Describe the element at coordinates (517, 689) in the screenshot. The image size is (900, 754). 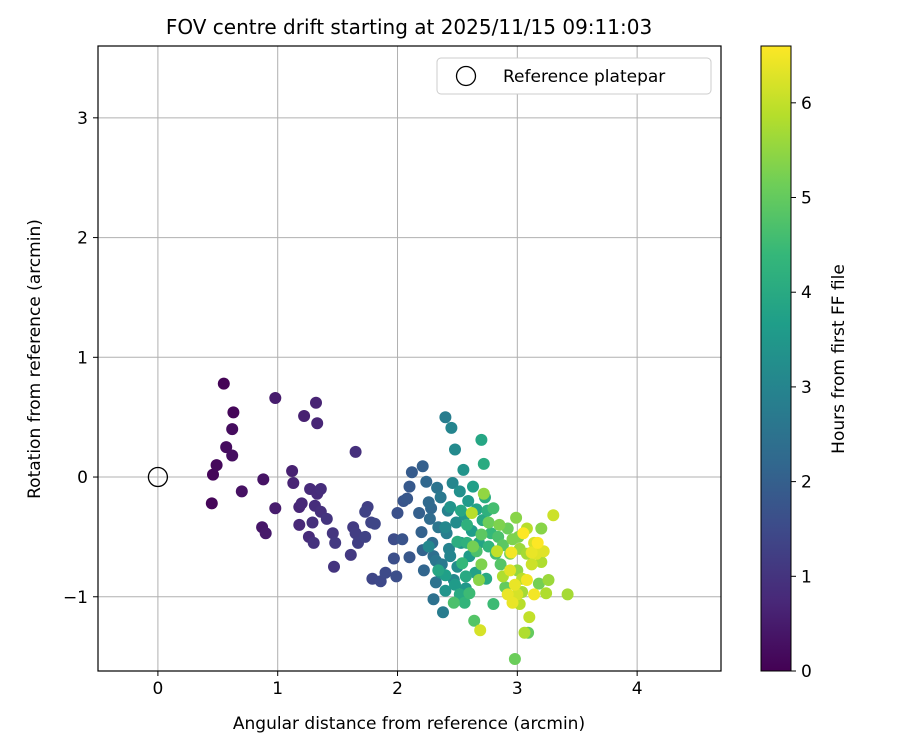
I see `x-tick-label: 3` at that location.